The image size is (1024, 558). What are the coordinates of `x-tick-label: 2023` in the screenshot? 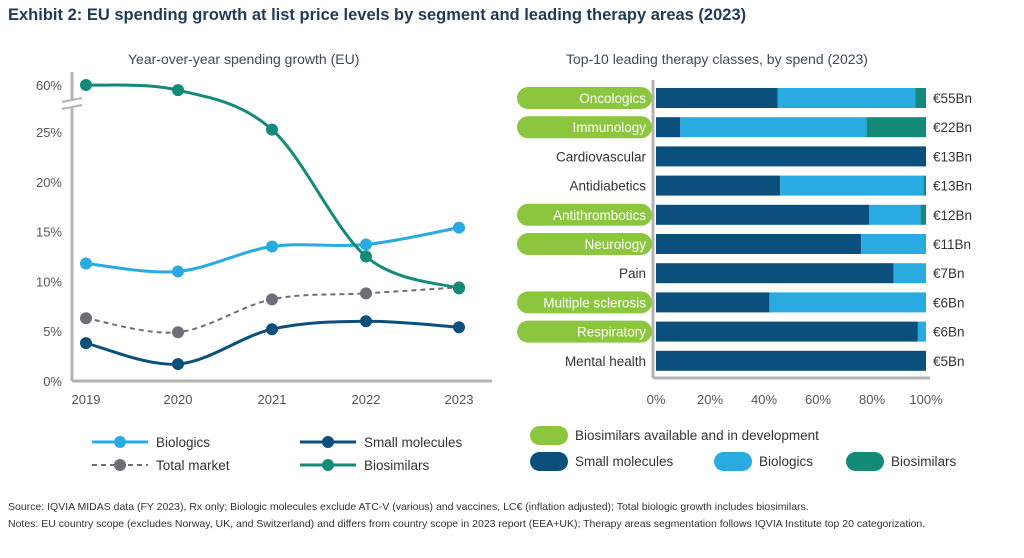 It's located at (459, 399).